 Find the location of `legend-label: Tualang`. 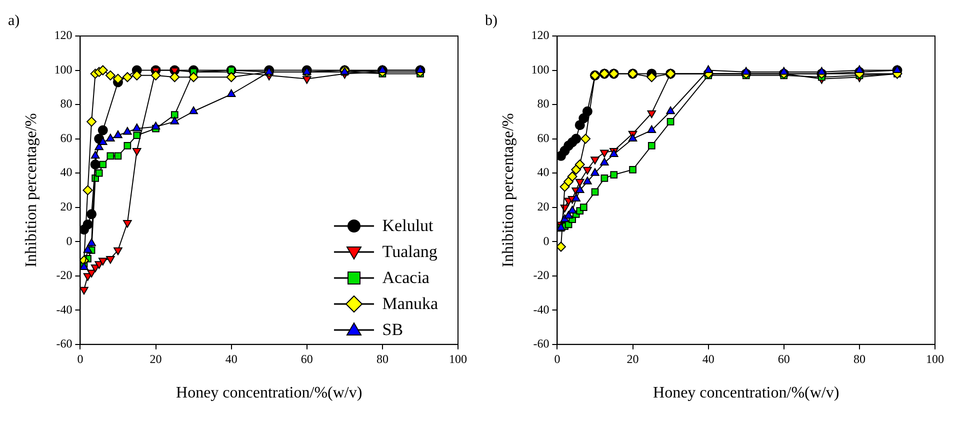

legend-label: Tualang is located at coordinates (410, 252).